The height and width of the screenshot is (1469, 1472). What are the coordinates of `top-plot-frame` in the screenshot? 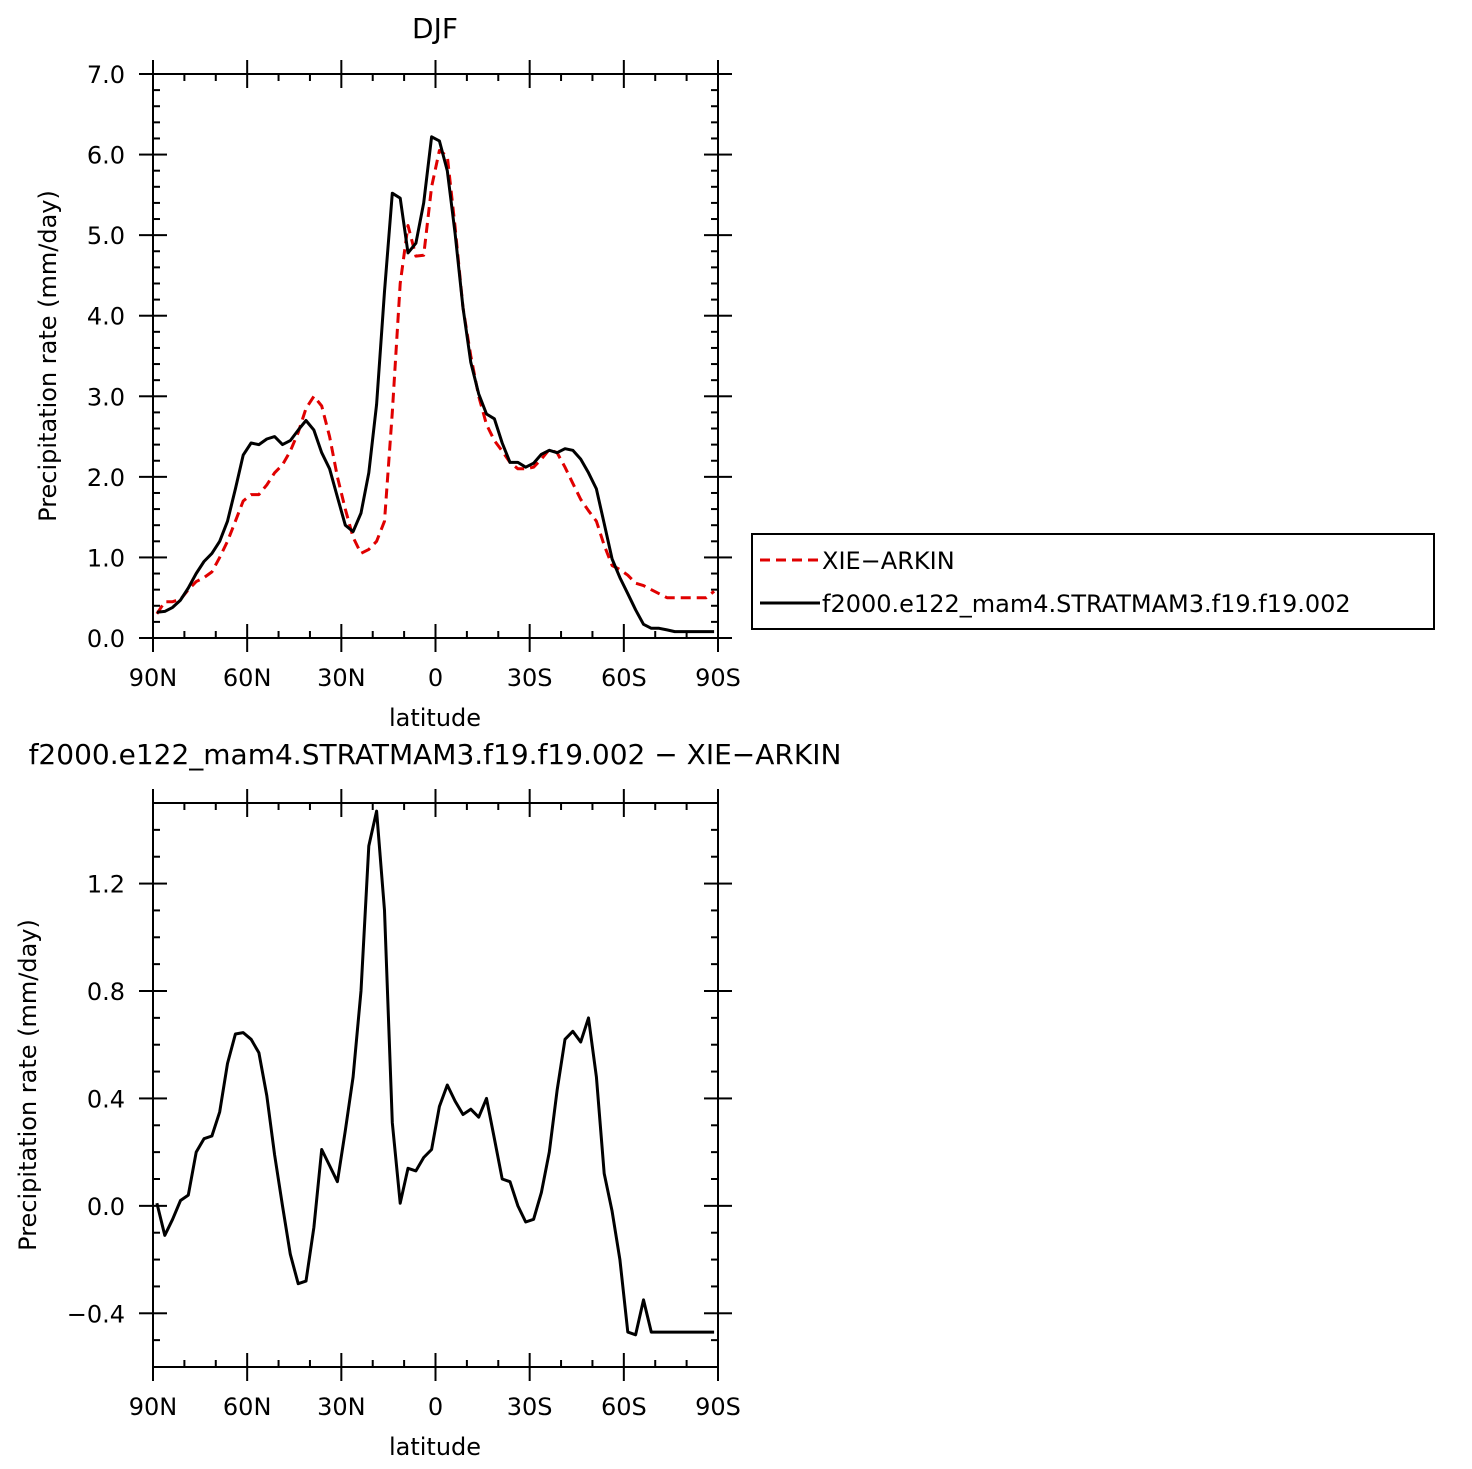 It's located at (435, 356).